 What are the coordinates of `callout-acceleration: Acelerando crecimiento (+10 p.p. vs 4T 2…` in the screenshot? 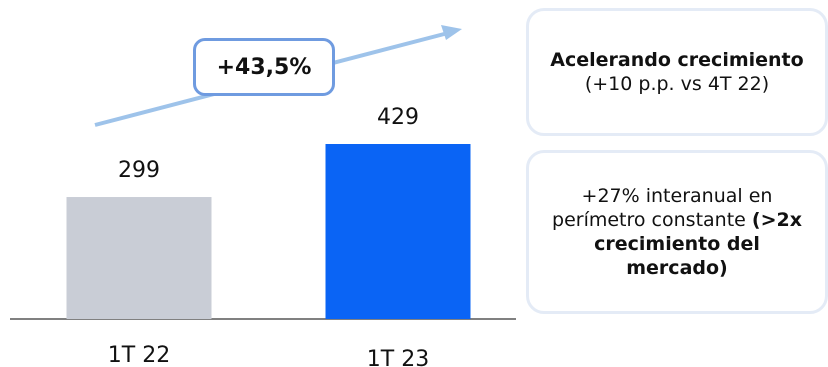 It's located at (677, 72).